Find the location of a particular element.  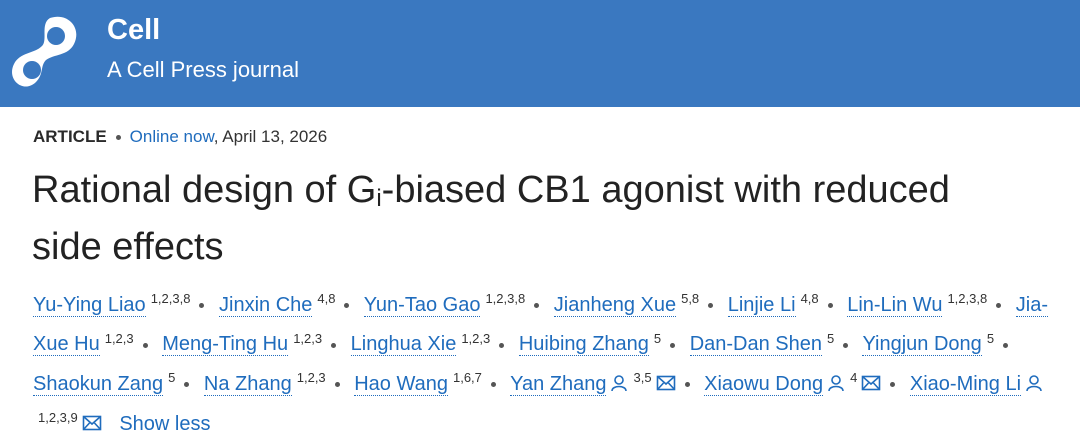

author-name: Meng-Ting Hu is located at coordinates (225, 345).